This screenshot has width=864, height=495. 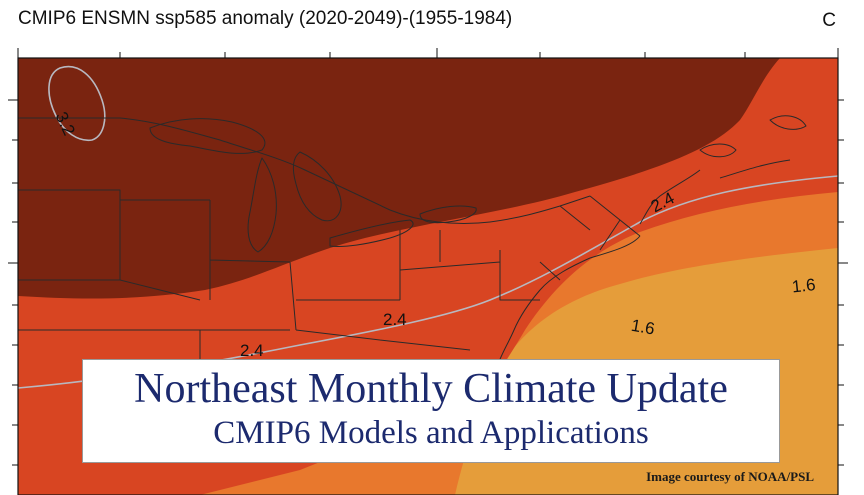 I want to click on banner-title: Northeast Monthly Climate Update, so click(x=431, y=389).